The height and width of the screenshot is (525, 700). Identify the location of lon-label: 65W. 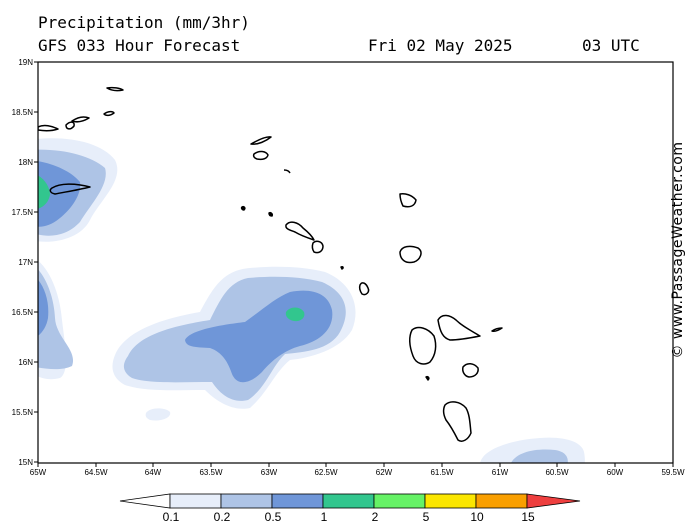
(38, 472).